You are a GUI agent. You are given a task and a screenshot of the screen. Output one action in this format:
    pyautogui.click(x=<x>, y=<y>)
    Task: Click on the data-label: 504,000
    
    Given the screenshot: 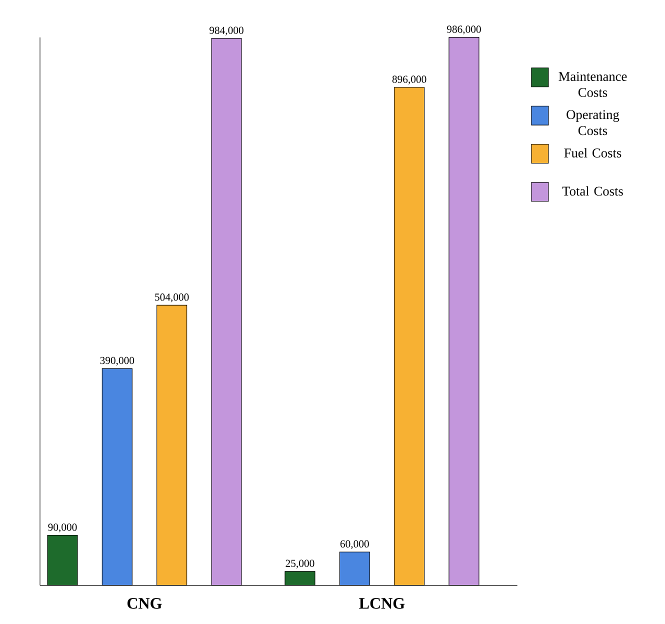 What is the action you would take?
    pyautogui.click(x=172, y=298)
    